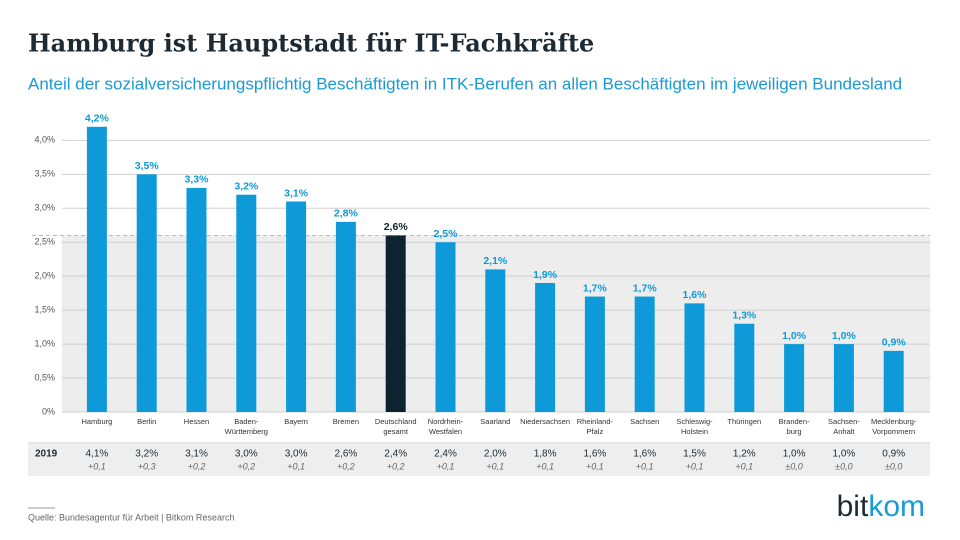 The height and width of the screenshot is (540, 960). What do you see at coordinates (296, 421) in the screenshot?
I see `x-tick-label: Bayern` at bounding box center [296, 421].